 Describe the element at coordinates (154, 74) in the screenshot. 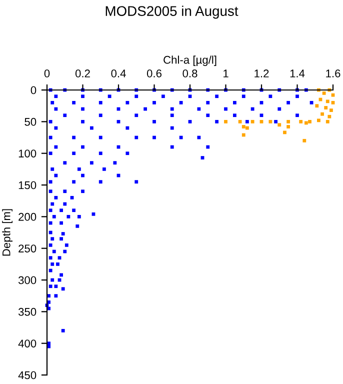

I see `x-tick-label: 0.6` at that location.